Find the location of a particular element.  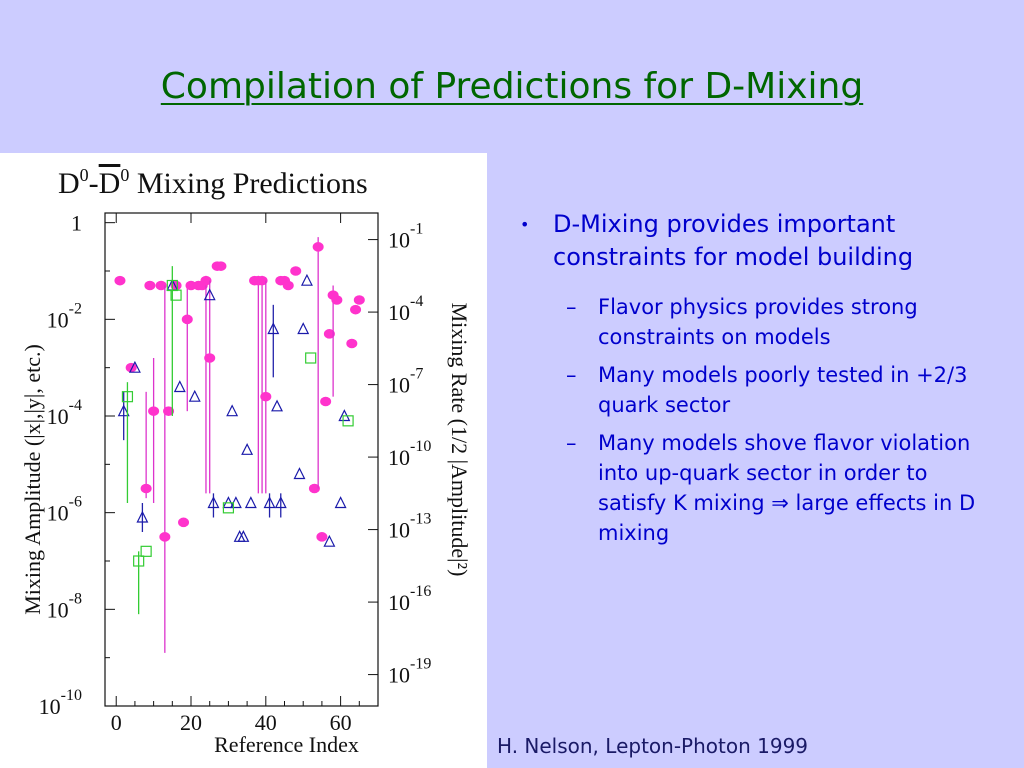

y2-tick-label: 10⁻¹⁶ is located at coordinates (409, 599).